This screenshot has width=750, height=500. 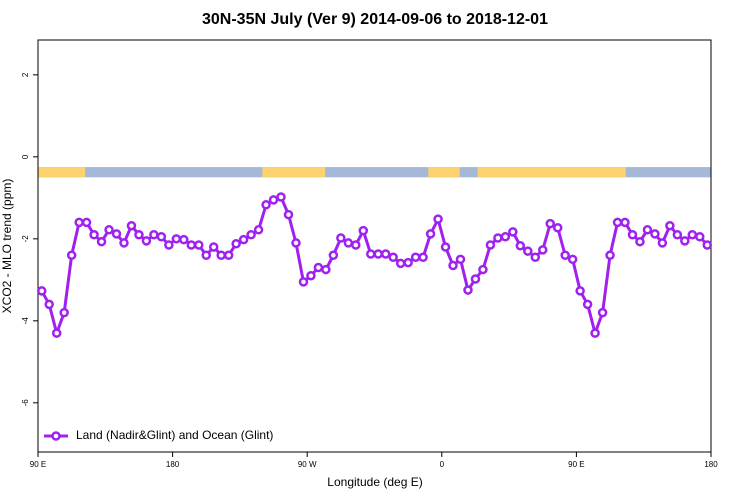 I want to click on y-tick-label: 2, so click(x=25, y=74).